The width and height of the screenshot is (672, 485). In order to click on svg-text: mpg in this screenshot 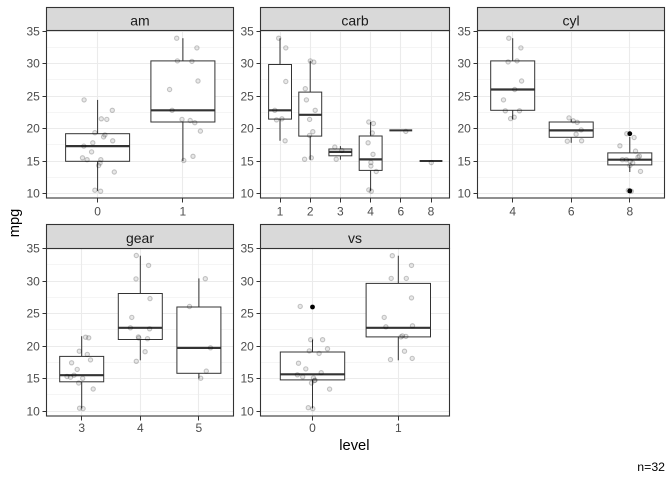, I will do `click(15, 223)`.